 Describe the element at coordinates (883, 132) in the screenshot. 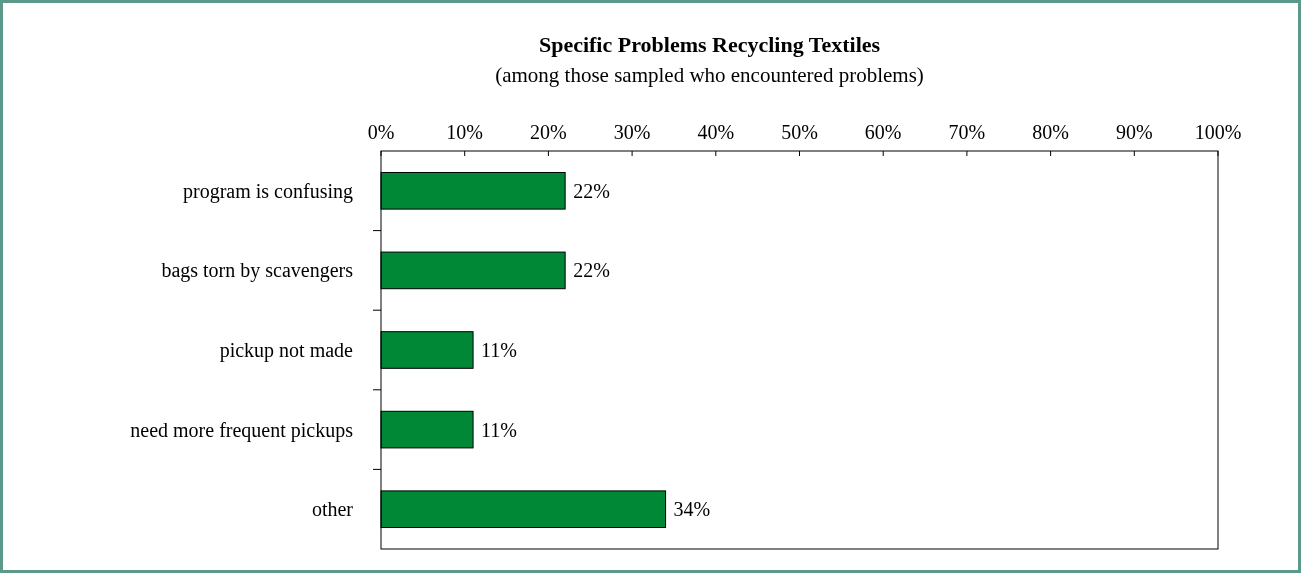

I see `x-tick-label: 60%` at that location.